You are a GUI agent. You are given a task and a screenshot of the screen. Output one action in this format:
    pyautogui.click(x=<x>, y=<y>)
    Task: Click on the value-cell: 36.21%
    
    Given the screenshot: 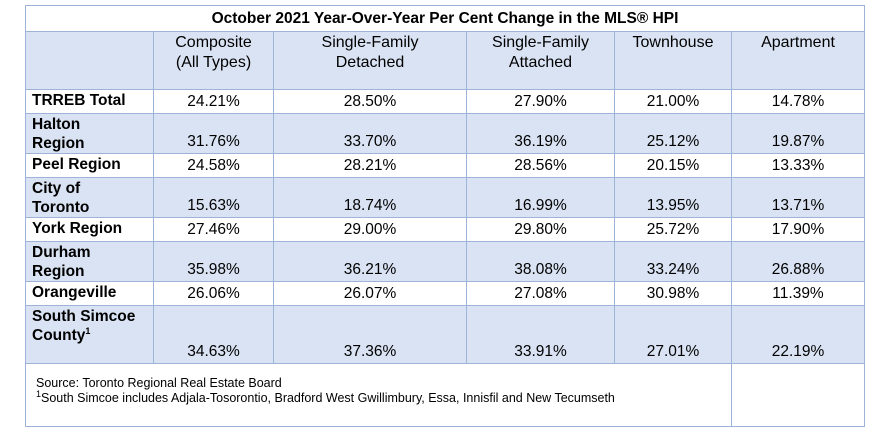 What is the action you would take?
    pyautogui.click(x=370, y=261)
    